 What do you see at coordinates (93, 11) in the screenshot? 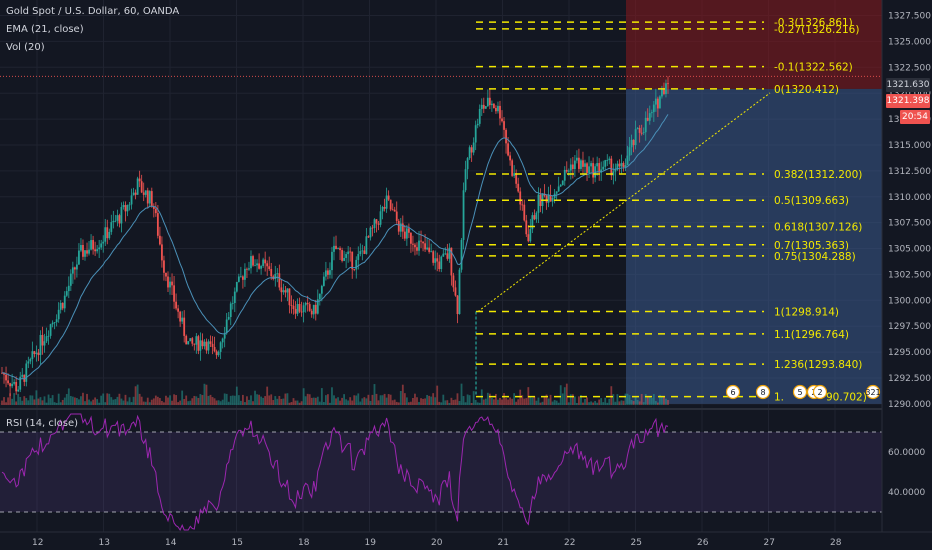
I see `symbol-title: Gold Spot / U.S. Dollar, 60, OANDA` at bounding box center [93, 11].